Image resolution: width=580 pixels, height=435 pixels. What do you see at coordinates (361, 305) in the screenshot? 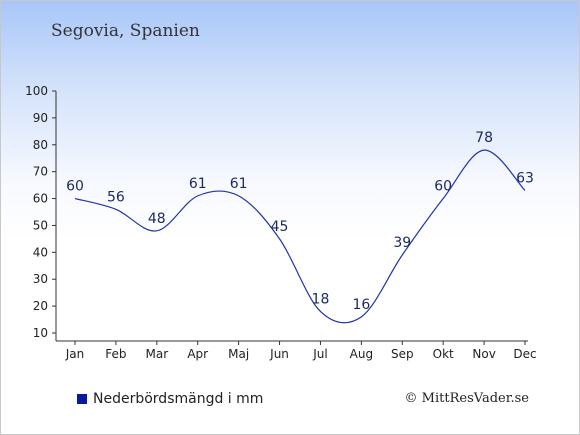
I see `data-label: 16` at bounding box center [361, 305].